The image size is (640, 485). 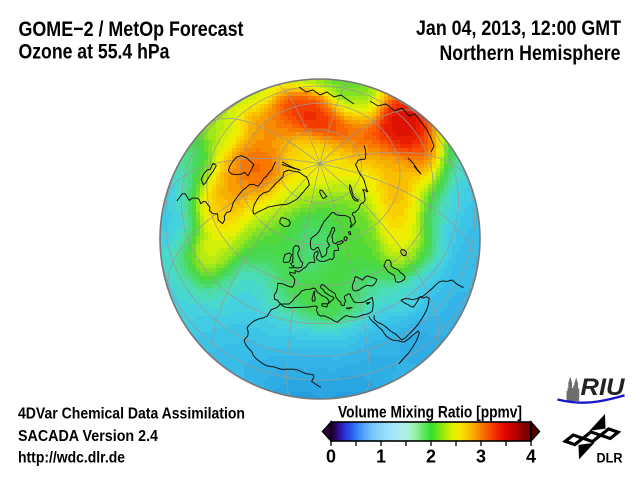 What do you see at coordinates (610, 457) in the screenshot?
I see `svg-text: DLR` at bounding box center [610, 457].